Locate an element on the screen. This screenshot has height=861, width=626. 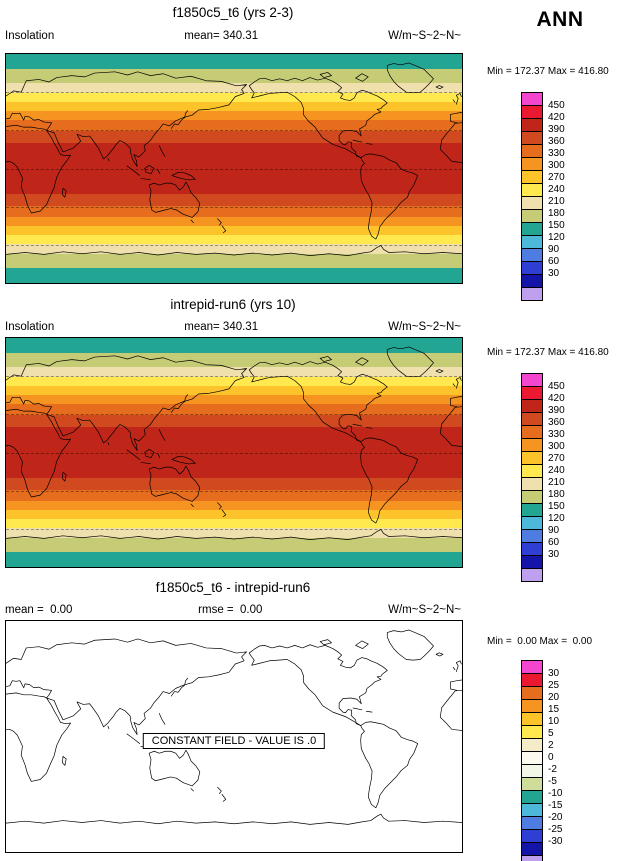
panel2-mean-value: mean= 340.31 is located at coordinates (221, 327).